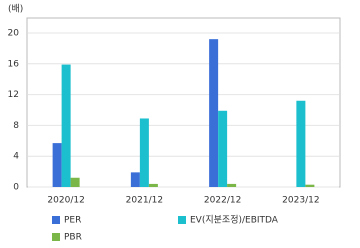  What do you see at coordinates (13, 95) in the screenshot?
I see `y-tick-label: 12` at bounding box center [13, 95].